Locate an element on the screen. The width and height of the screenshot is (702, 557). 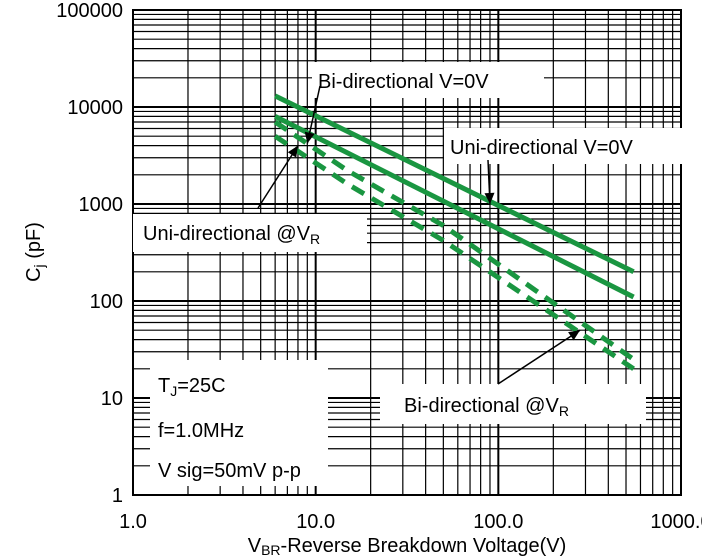
x-tick-label: 10.0 is located at coordinates (315, 522).